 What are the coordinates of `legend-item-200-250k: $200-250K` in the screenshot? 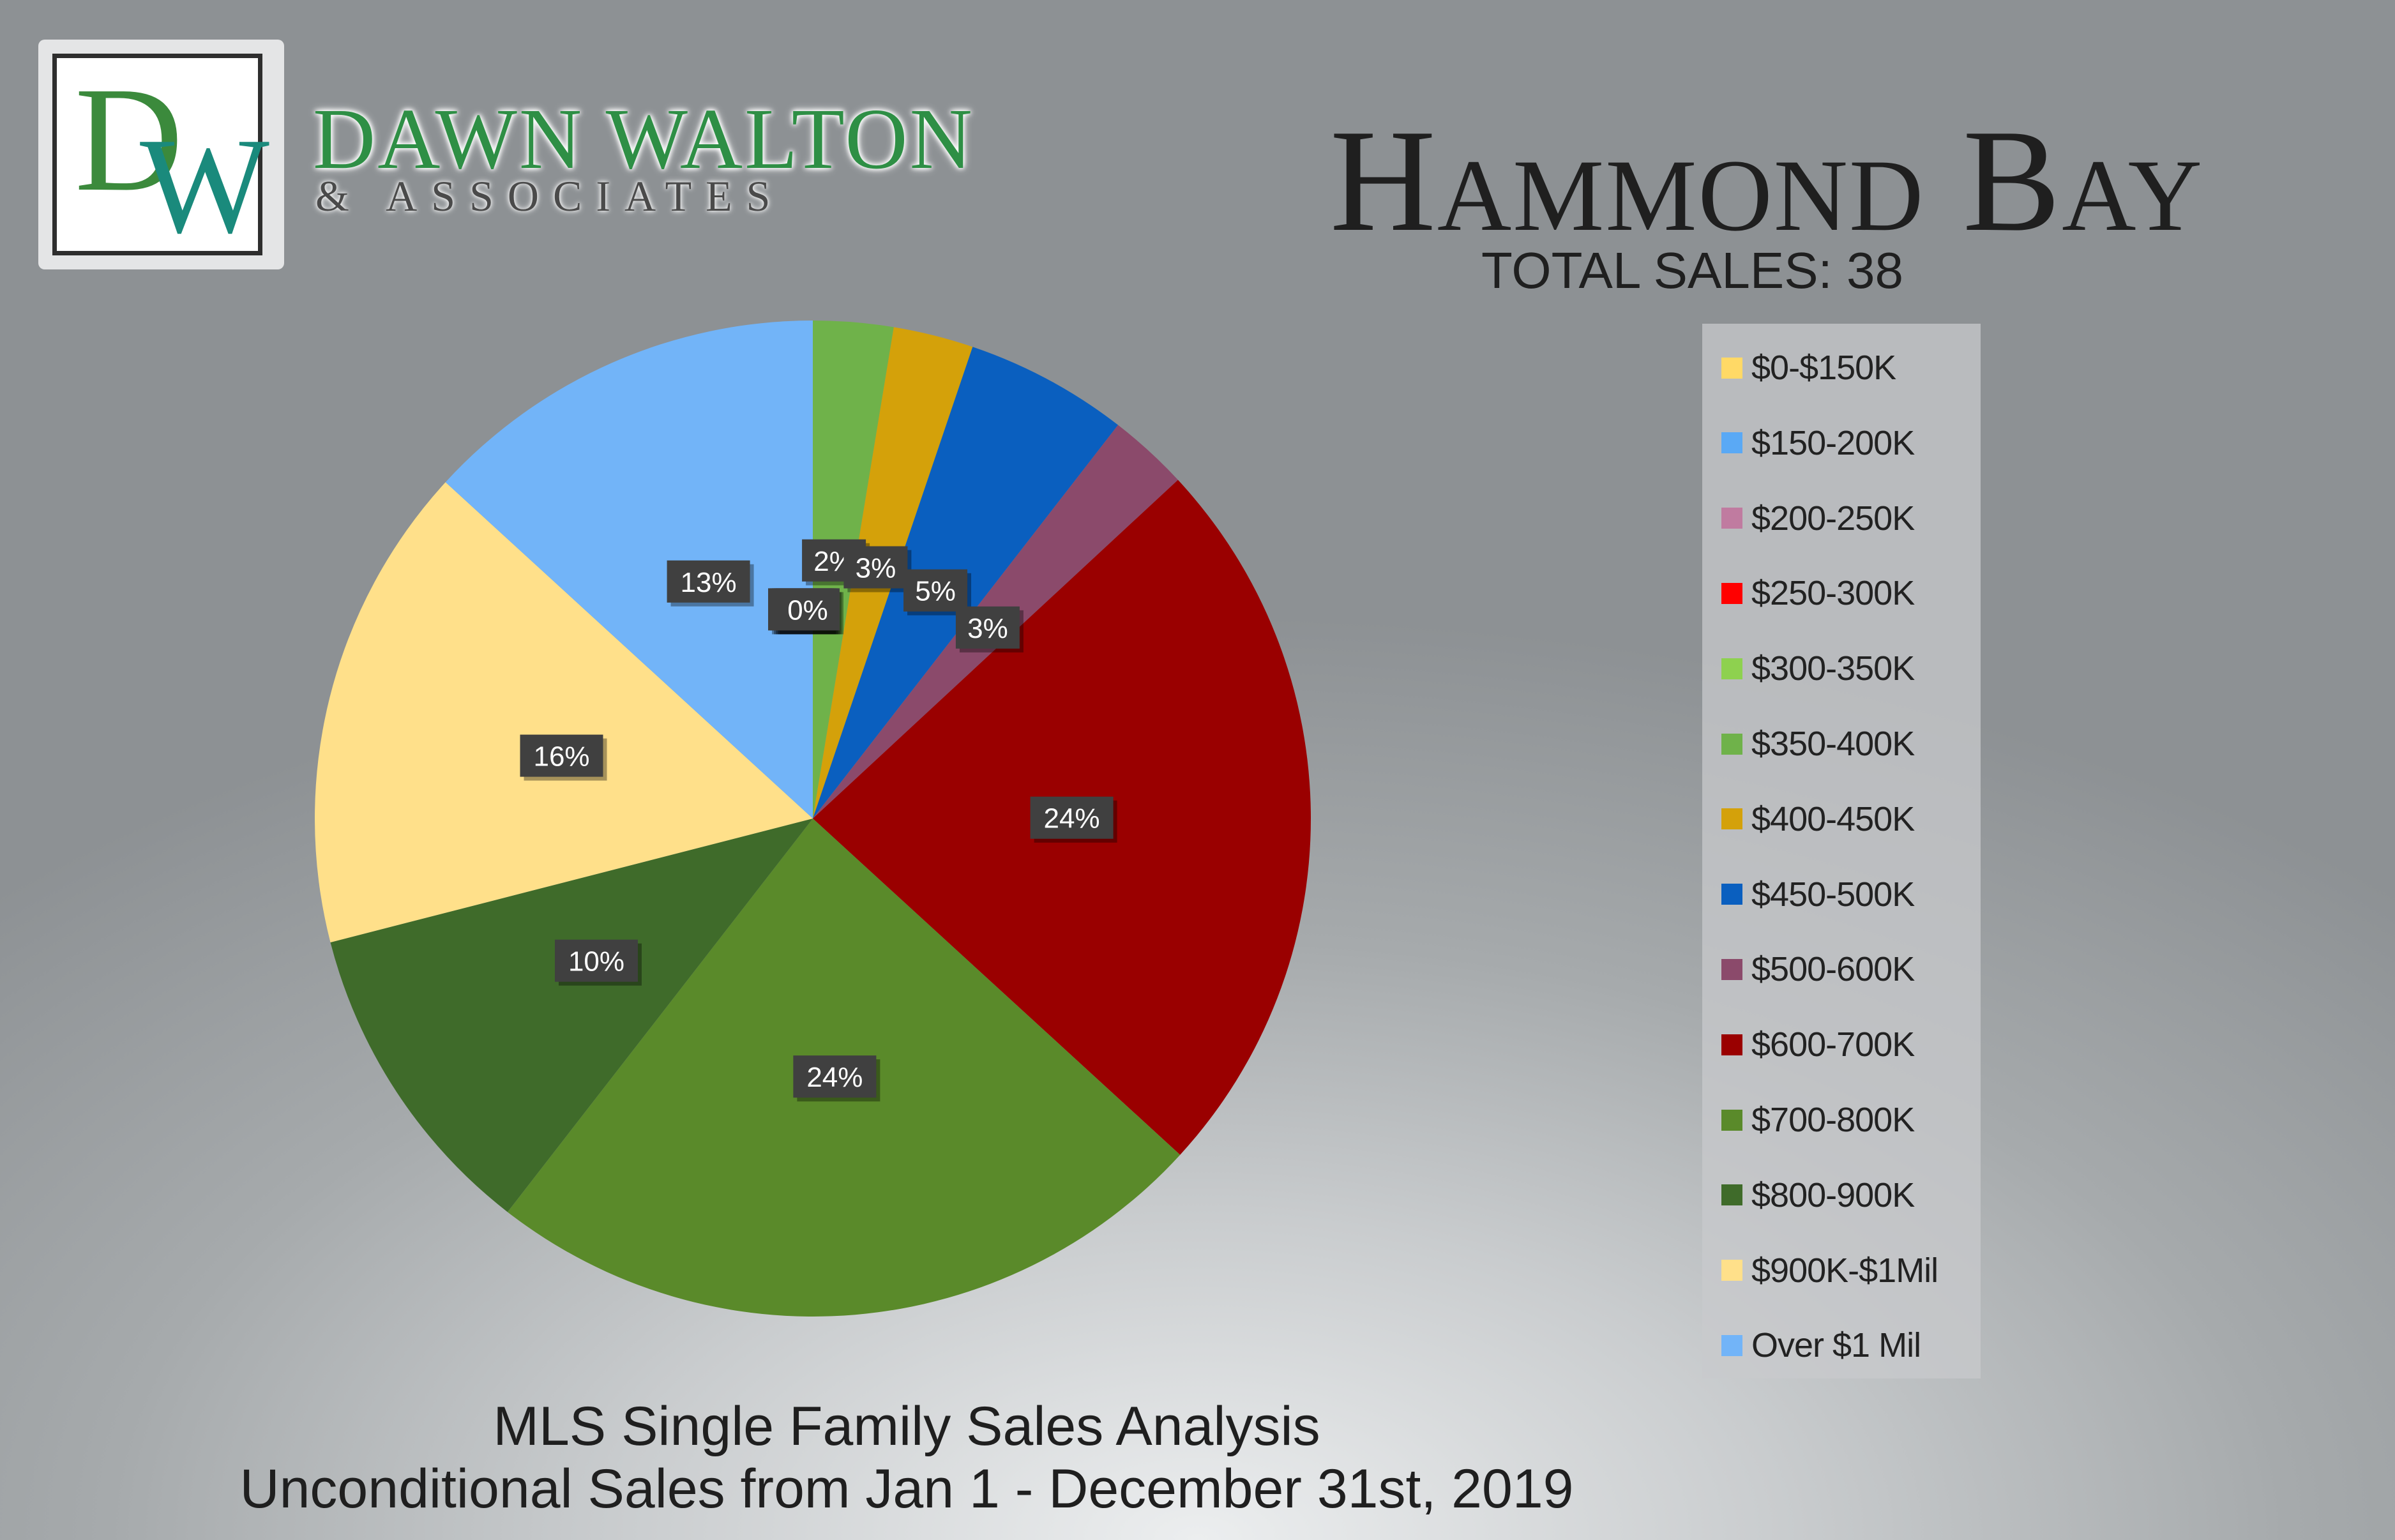 It's located at (1818, 518).